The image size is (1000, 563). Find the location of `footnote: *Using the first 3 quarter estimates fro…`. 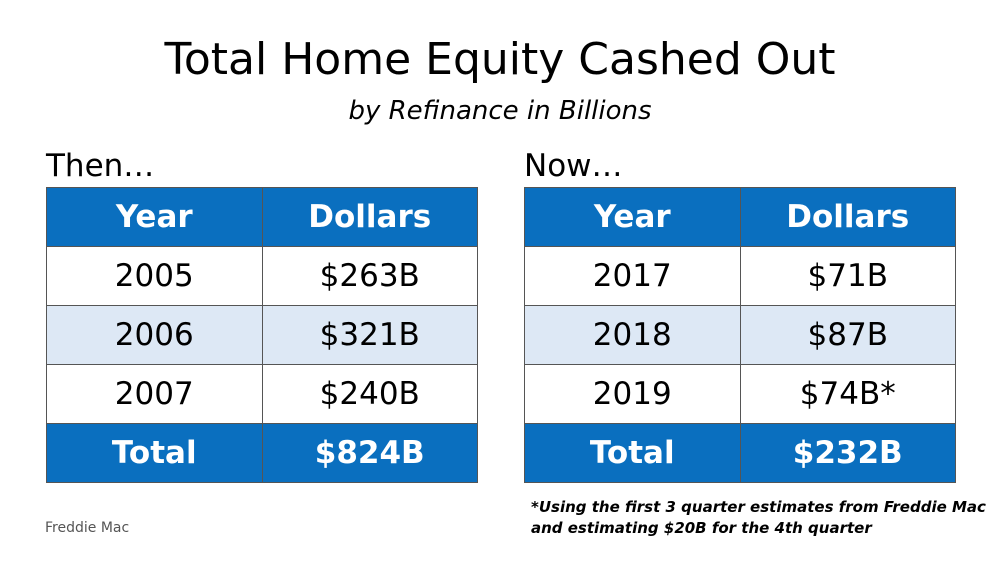

footnote: *Using the first 3 quarter estimates fro… is located at coordinates (758, 518).